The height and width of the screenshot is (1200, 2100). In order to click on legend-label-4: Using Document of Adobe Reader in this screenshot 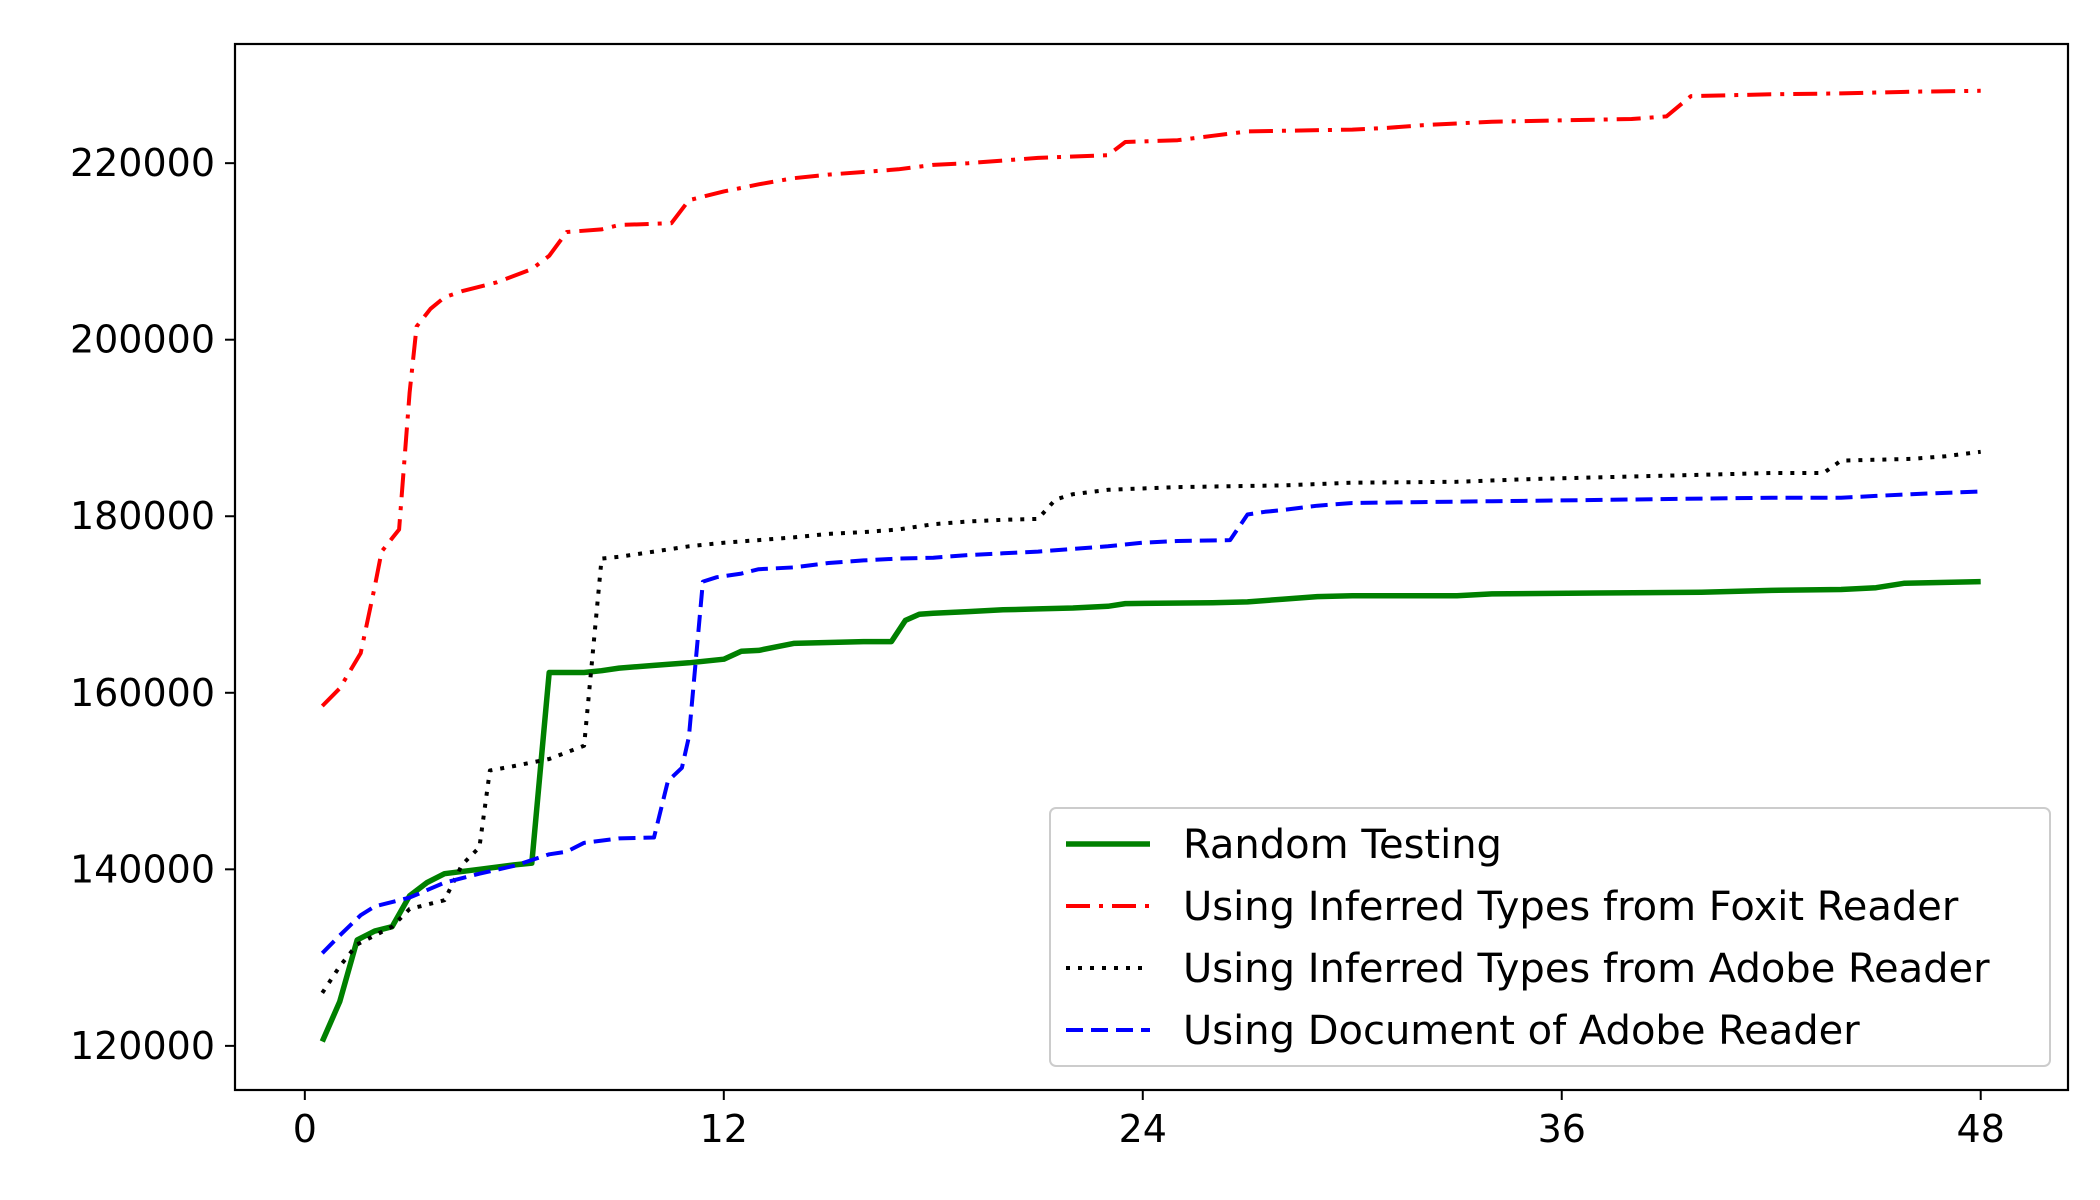, I will do `click(1521, 1031)`.